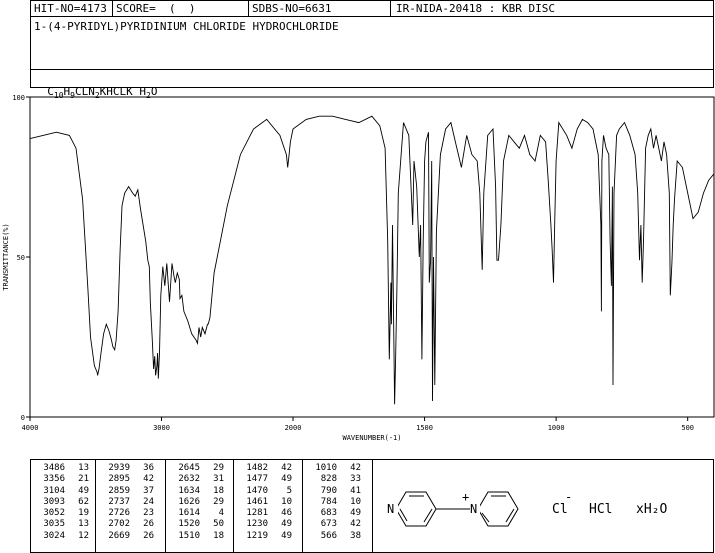 The width and height of the screenshot is (715, 553). I want to click on peak-wavenumber: 3356, so click(54, 479).